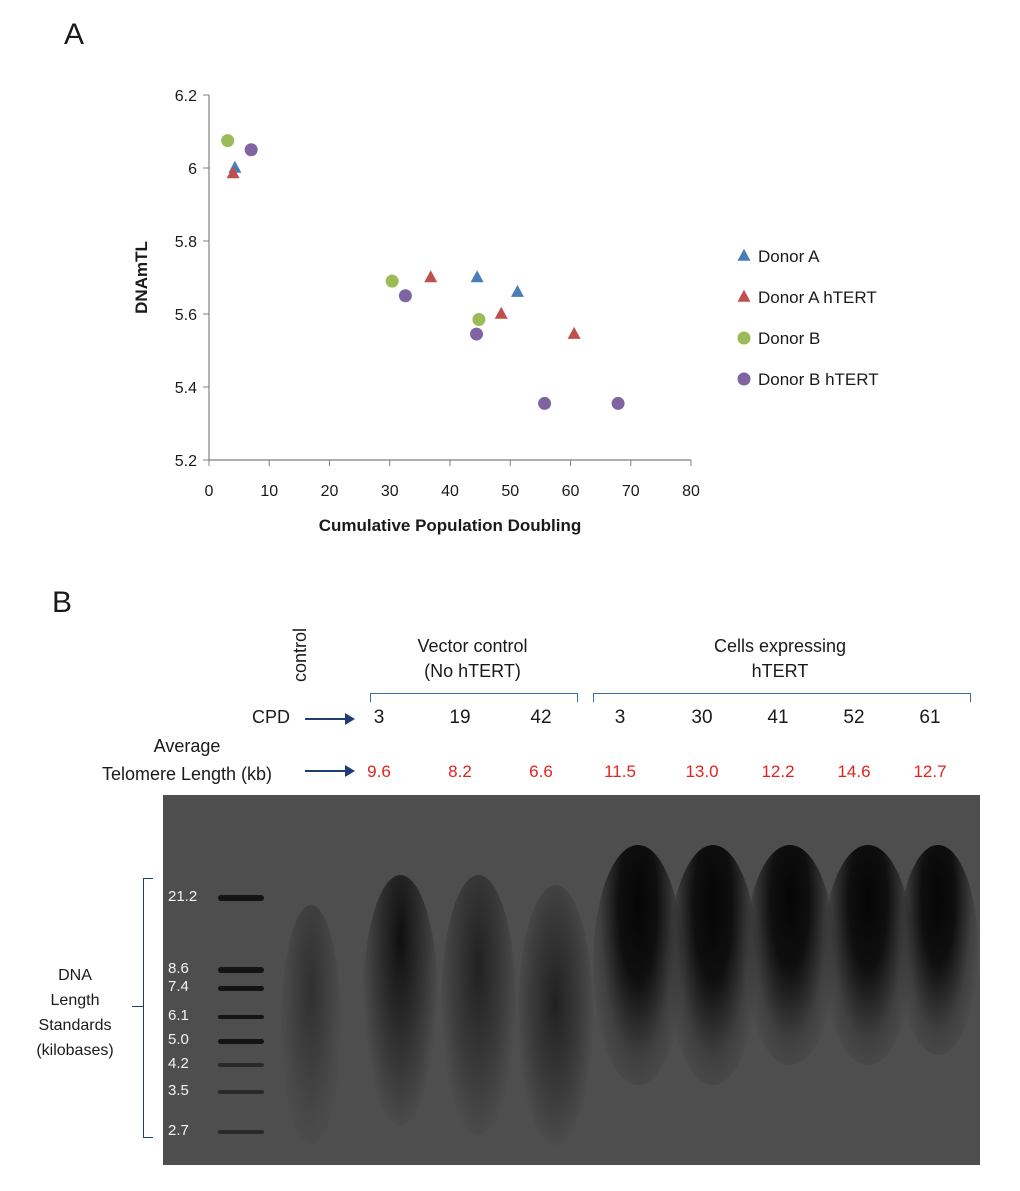 The width and height of the screenshot is (1020, 1191). I want to click on x-tick-label: 10, so click(269, 491).